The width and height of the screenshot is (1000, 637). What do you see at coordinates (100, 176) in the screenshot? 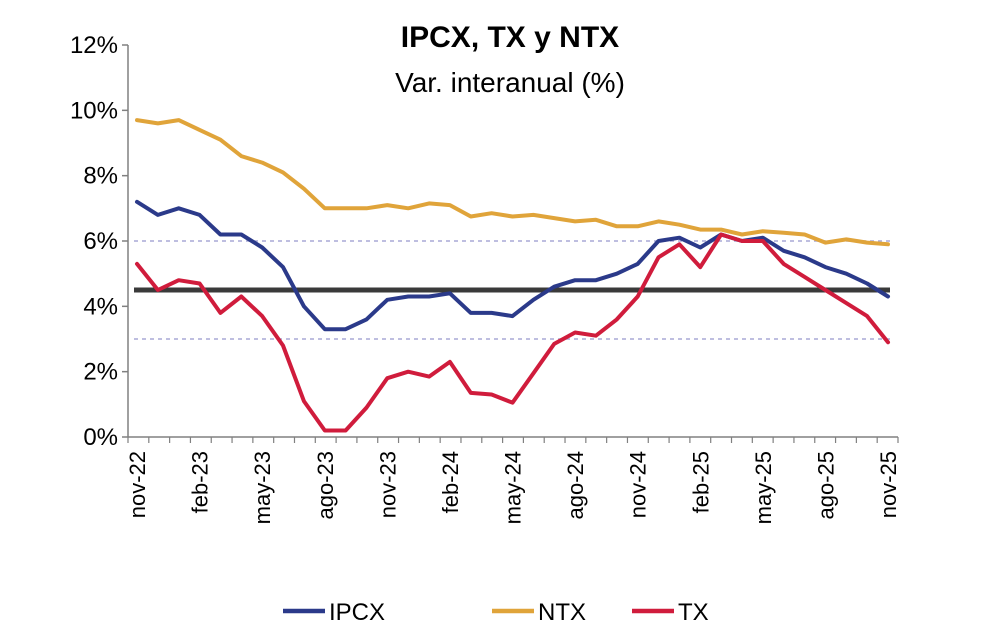
I see `y-tick-label: 8%` at bounding box center [100, 176].